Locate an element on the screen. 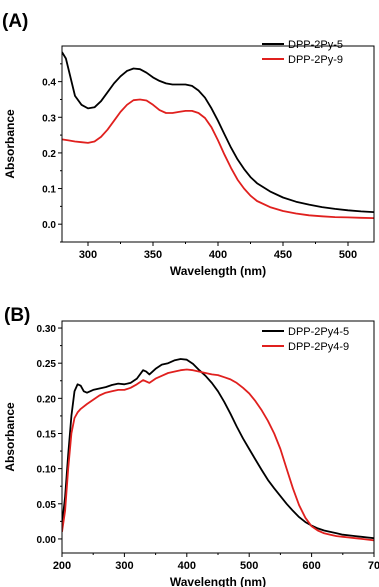  legend: DPP-2Py4-5 DPP-2Py4-9 is located at coordinates (305, 339).